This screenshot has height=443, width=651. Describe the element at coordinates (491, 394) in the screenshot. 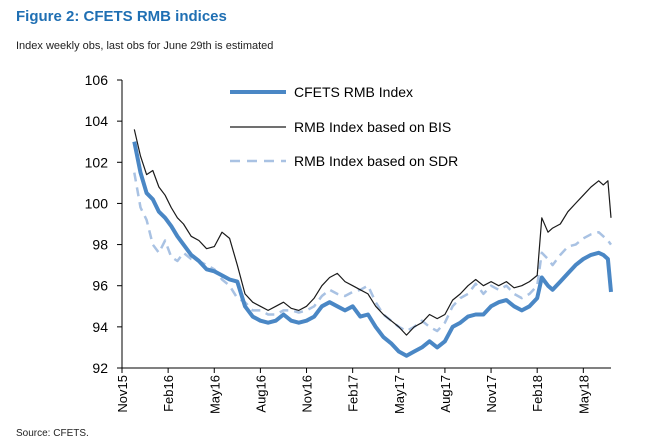

I see `x-tick-label: Nov17` at that location.